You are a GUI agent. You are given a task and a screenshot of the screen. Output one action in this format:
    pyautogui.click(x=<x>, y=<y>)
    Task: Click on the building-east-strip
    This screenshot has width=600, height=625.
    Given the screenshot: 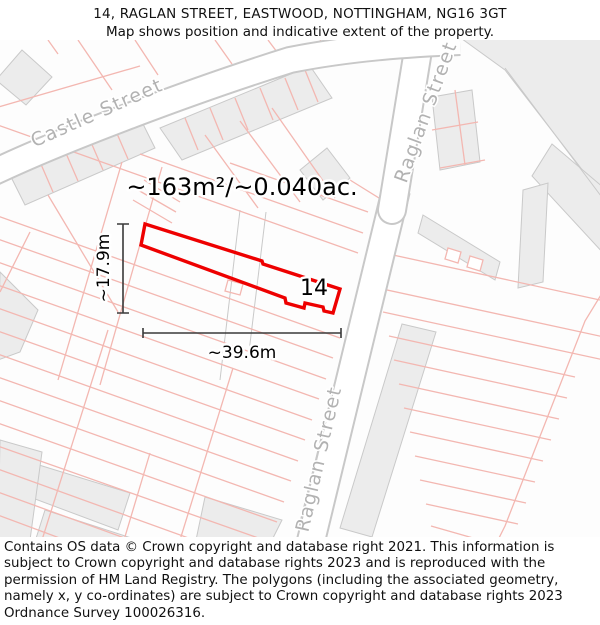 What is the action you would take?
    pyautogui.click(x=533, y=235)
    